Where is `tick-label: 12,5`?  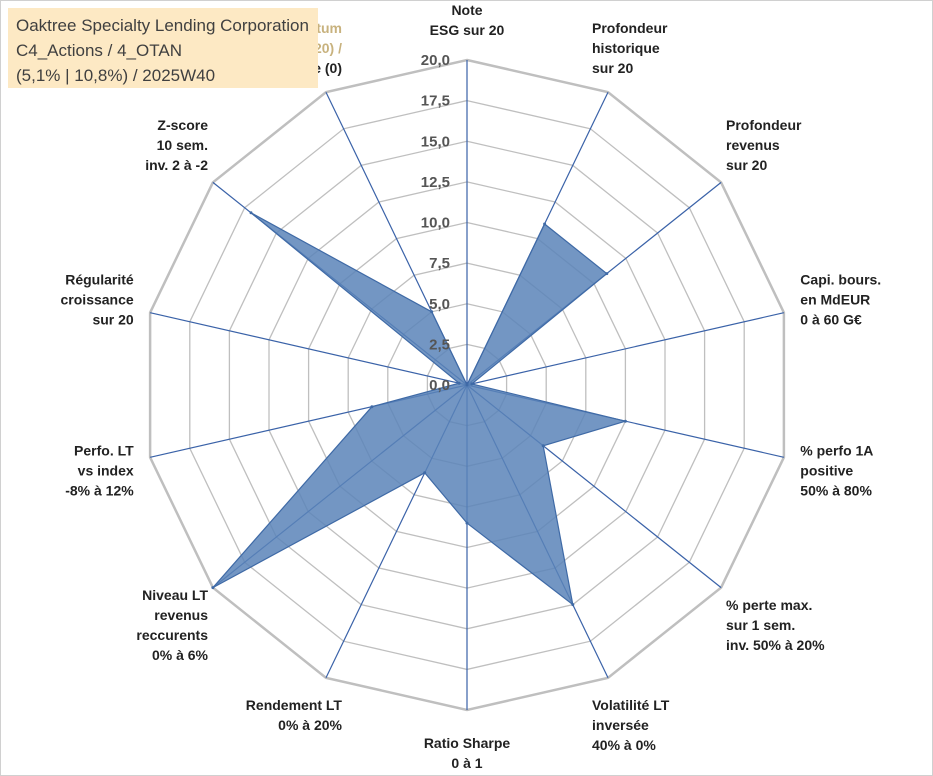
tick-label: 12,5 is located at coordinates (435, 182).